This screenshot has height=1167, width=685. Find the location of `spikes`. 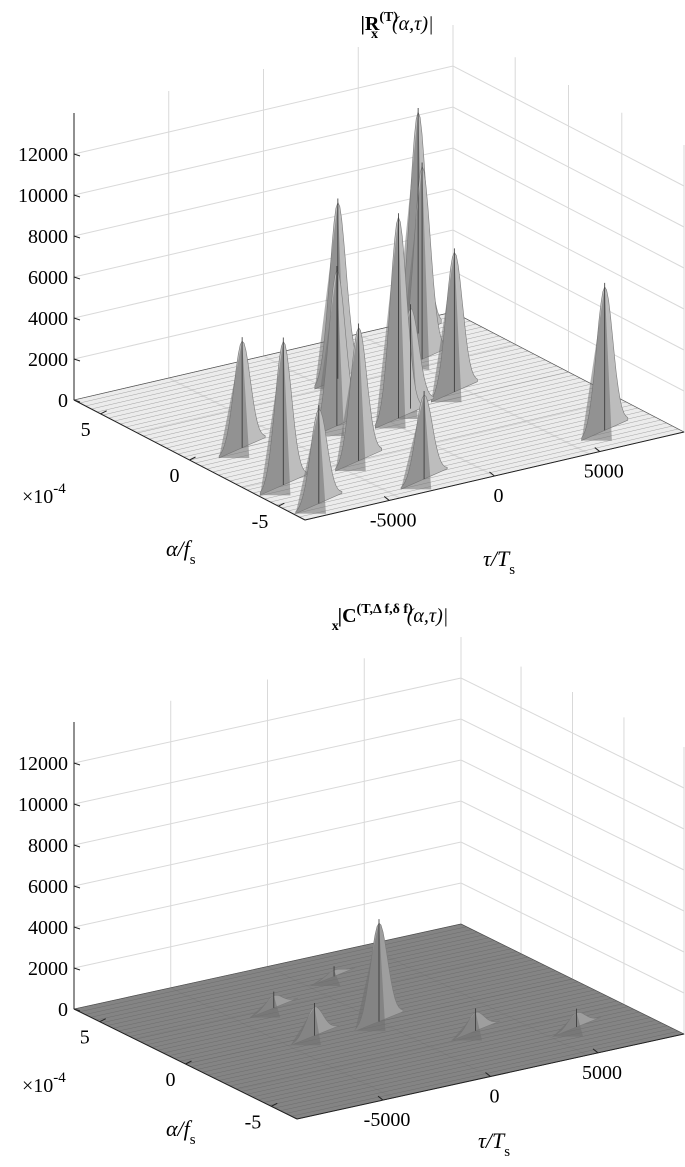

spikes is located at coordinates (425, 977).